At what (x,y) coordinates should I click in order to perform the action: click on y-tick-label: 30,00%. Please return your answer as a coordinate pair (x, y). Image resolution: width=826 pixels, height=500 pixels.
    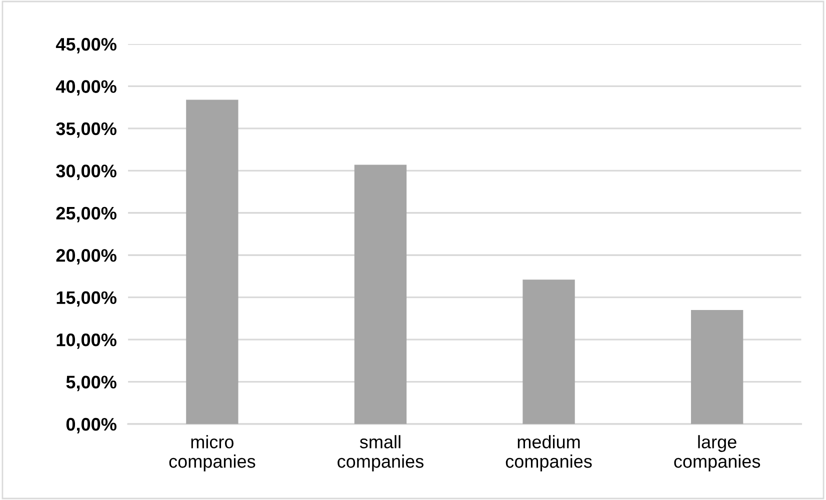
    Looking at the image, I should click on (86, 172).